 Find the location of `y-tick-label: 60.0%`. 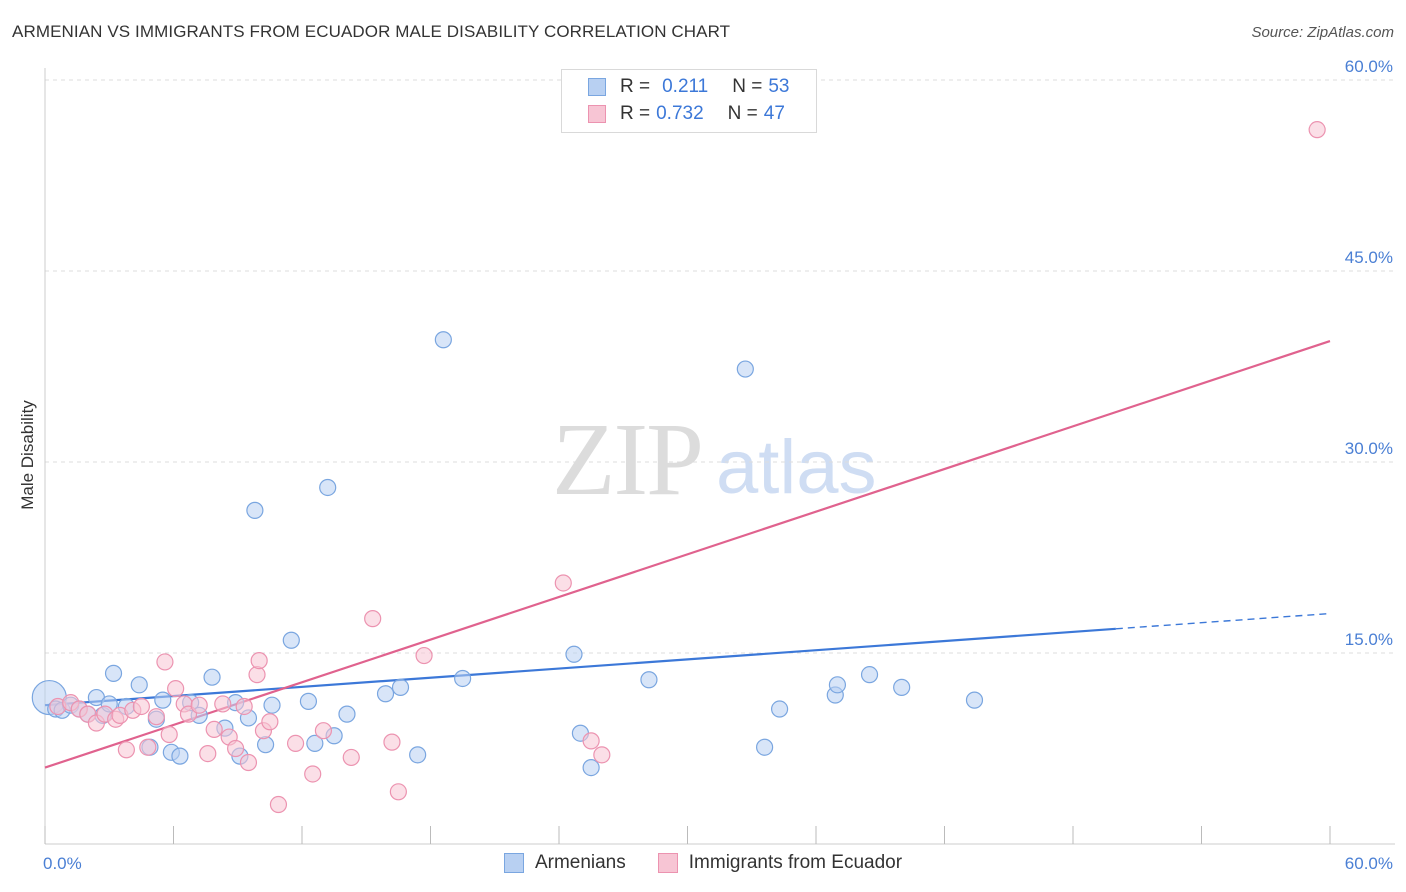

y-tick-label: 60.0% is located at coordinates (1369, 66).